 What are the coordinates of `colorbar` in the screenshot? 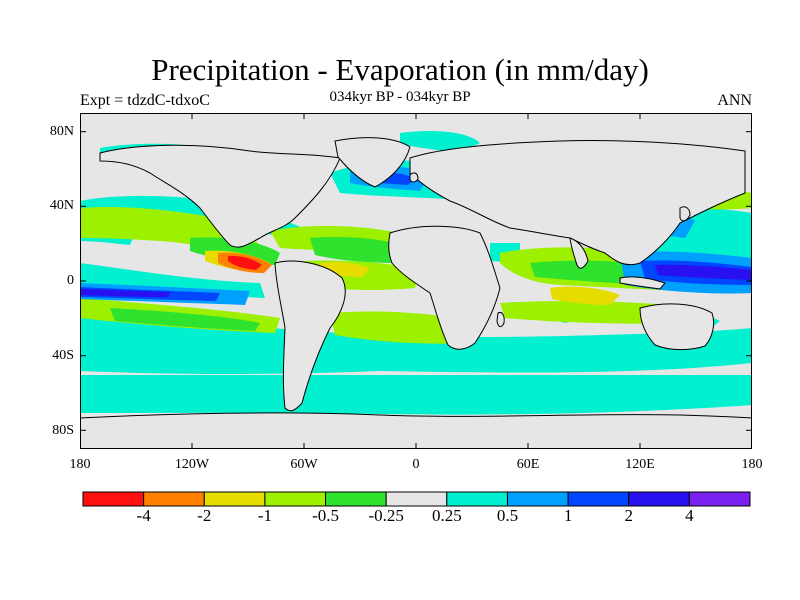 It's located at (416, 499).